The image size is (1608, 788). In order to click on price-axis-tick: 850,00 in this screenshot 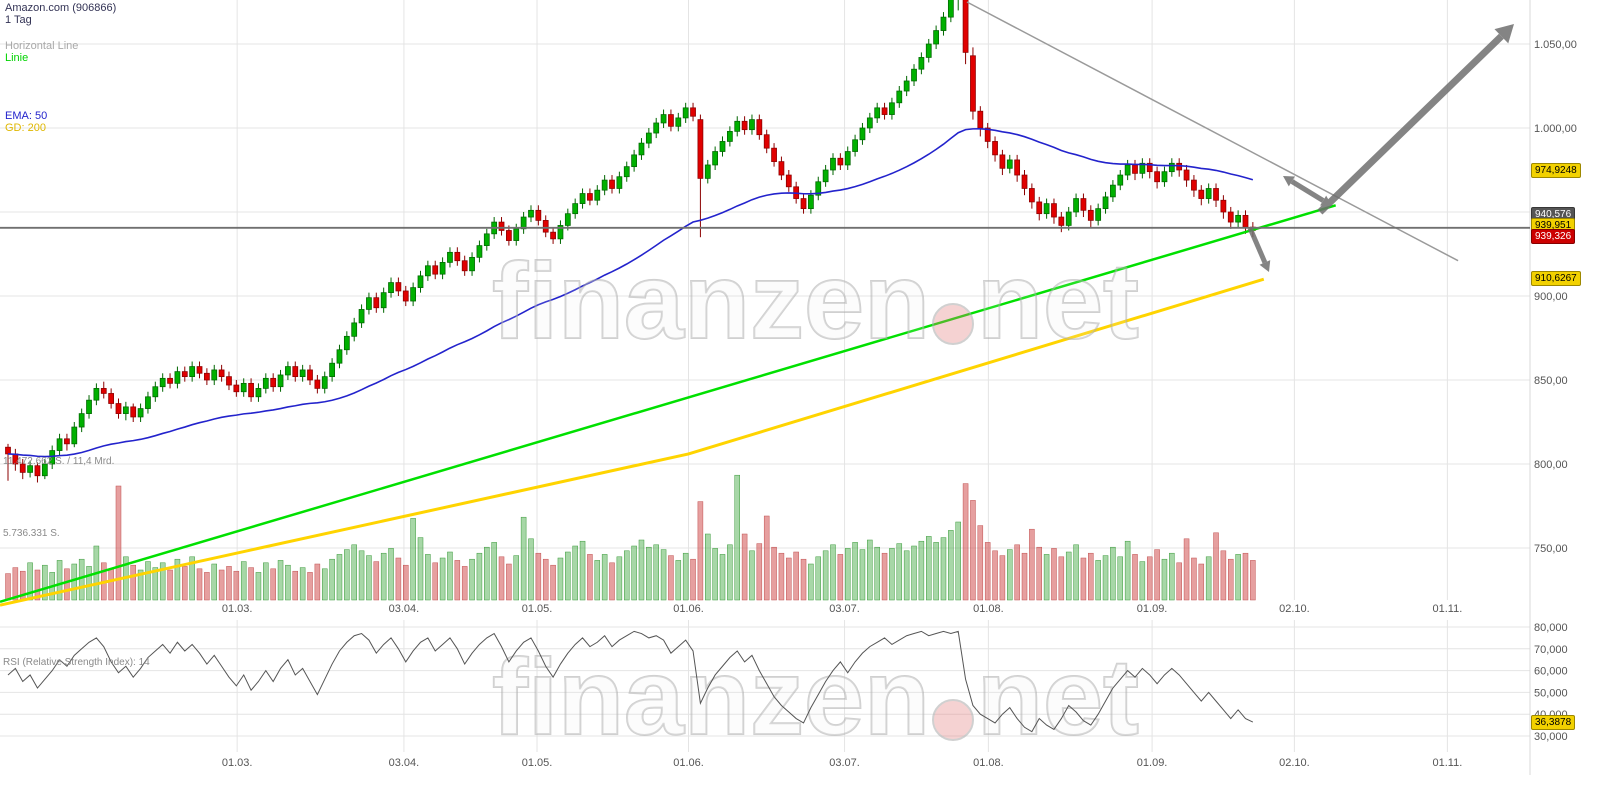, I will do `click(1551, 381)`.